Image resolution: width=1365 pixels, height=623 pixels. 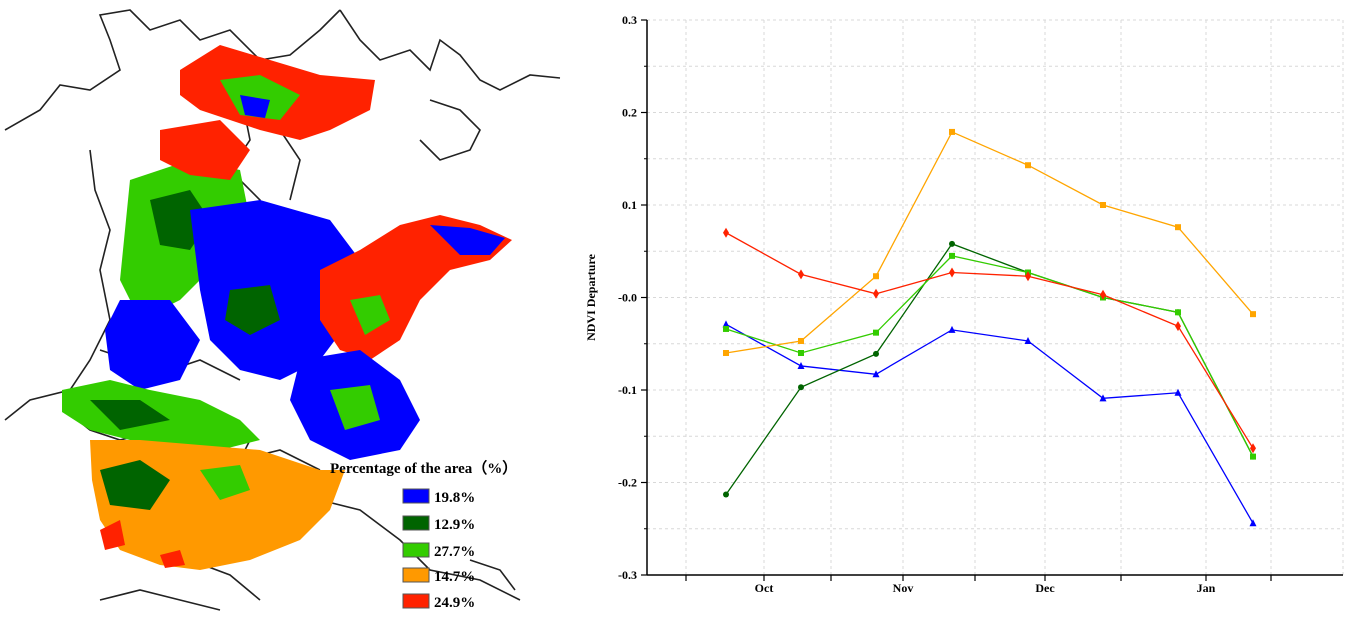 I want to click on legend-label-green: 27.7%, so click(x=454, y=552).